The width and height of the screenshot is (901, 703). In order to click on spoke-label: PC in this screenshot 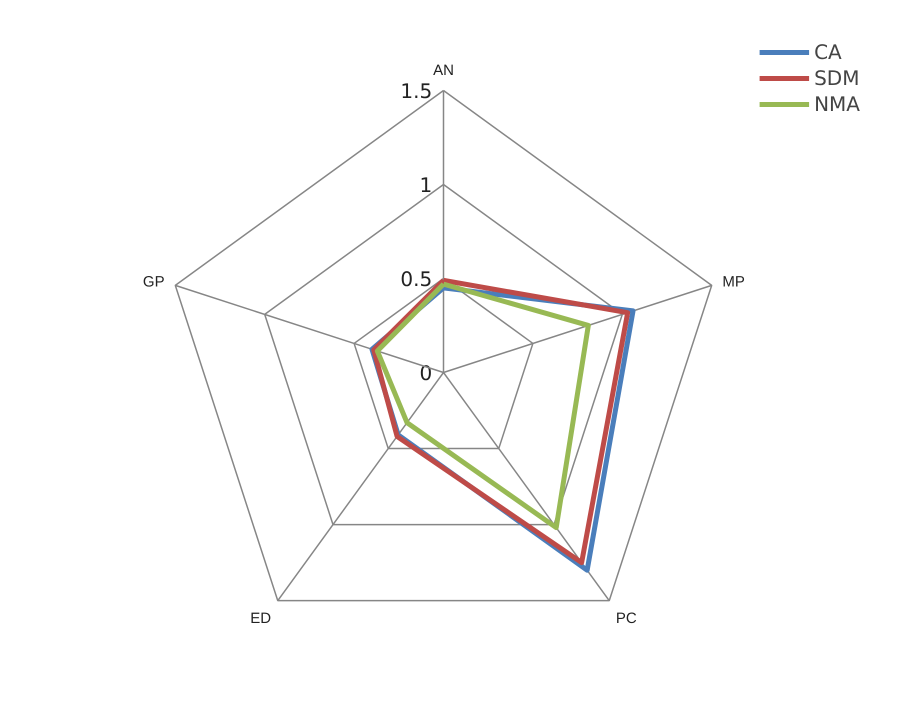, I will do `click(626, 618)`.